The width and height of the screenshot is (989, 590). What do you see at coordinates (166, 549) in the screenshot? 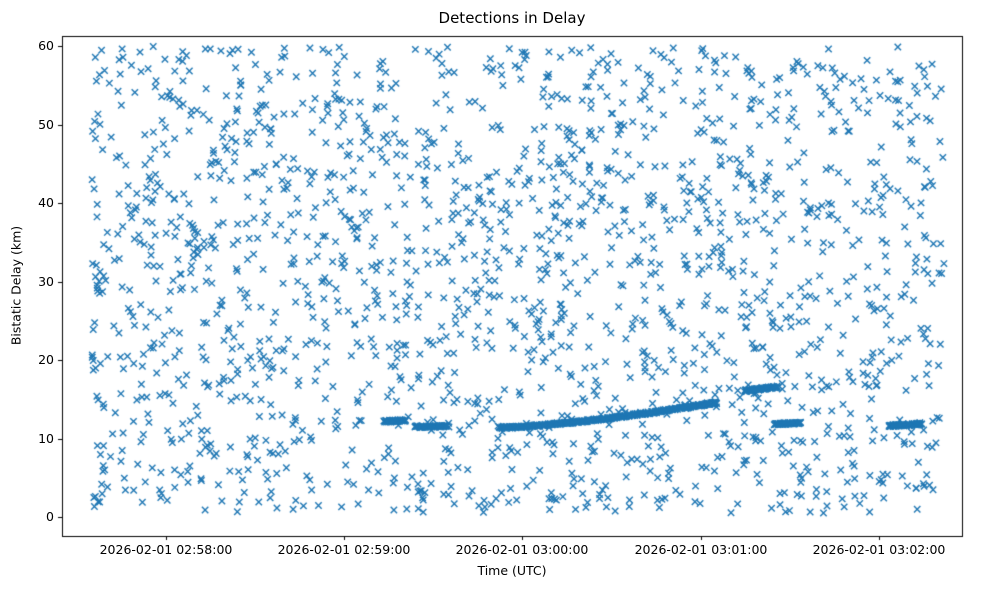
I see `x-tick-label: 2026-02-01 02:58:00` at bounding box center [166, 549].